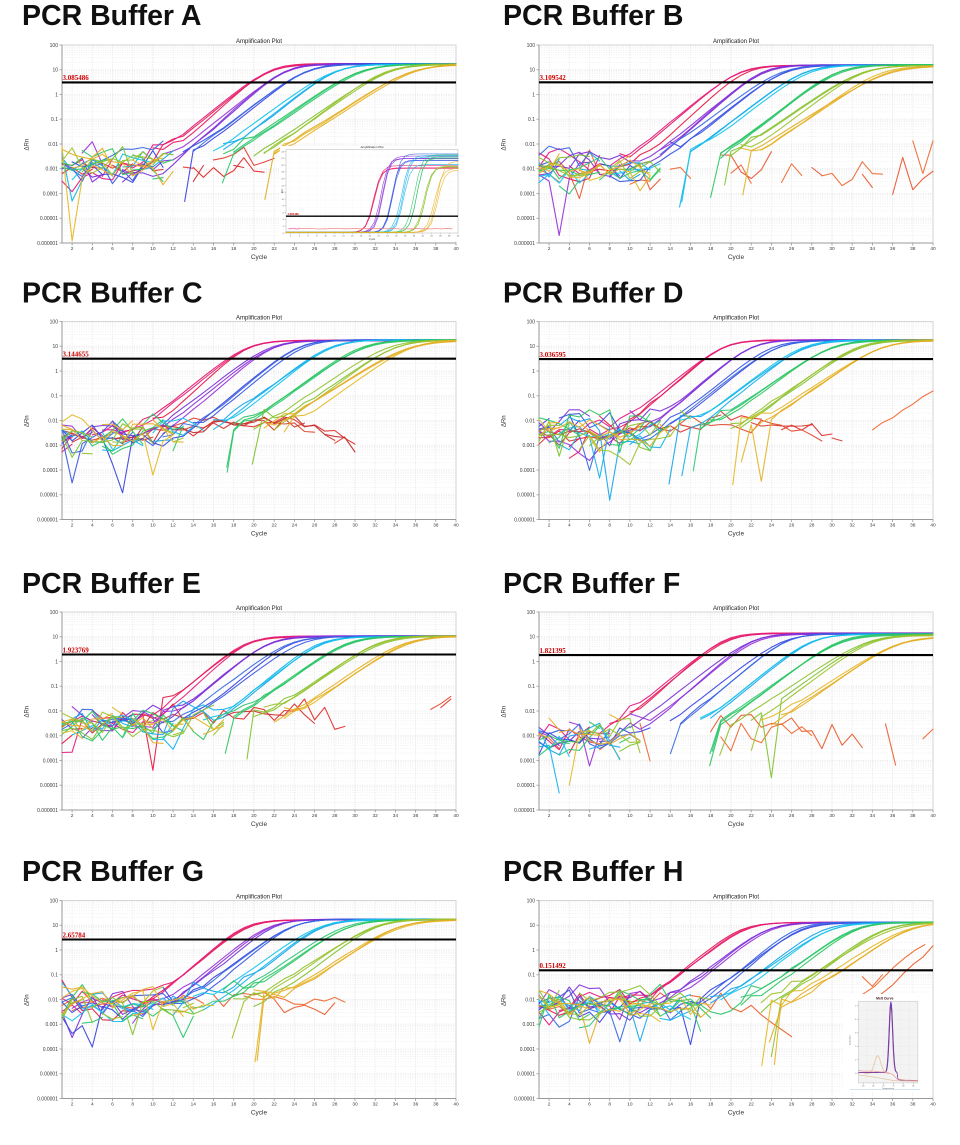  I want to click on svg-text: 80, so click(903, 1087).